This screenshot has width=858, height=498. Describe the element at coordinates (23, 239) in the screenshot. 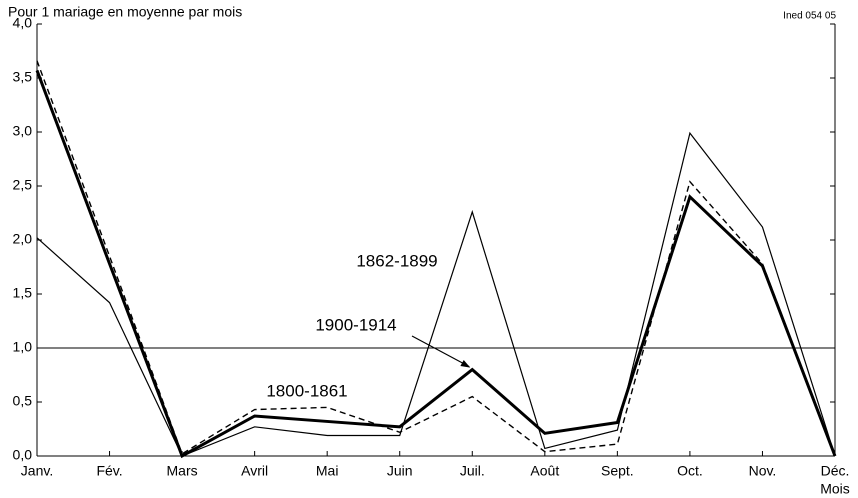

I see `y-tick-label: 2,0` at that location.